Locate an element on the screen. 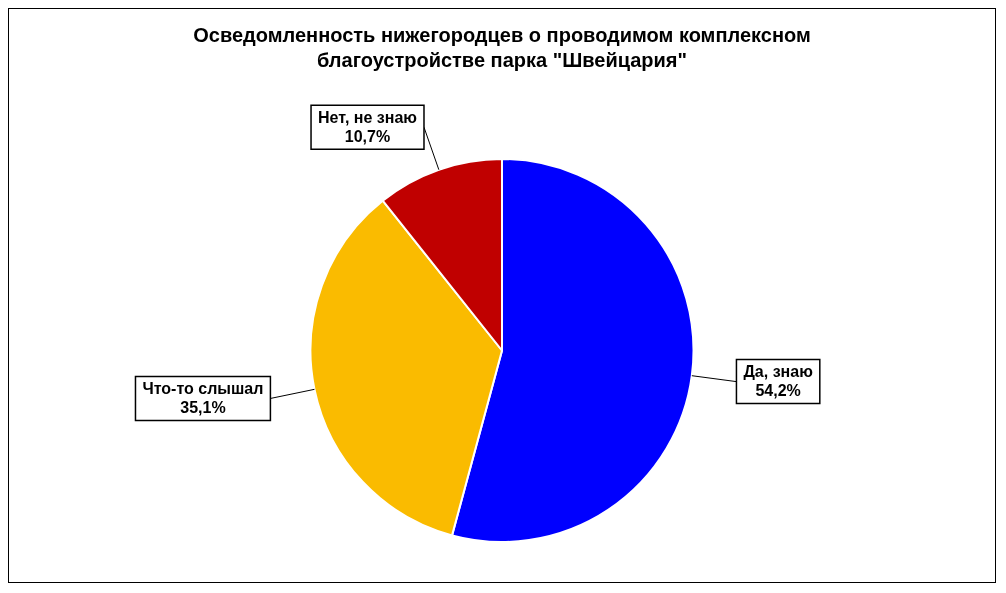 Image resolution: width=1006 pixels, height=593 pixels. slice-label: Да, знаю is located at coordinates (778, 372).